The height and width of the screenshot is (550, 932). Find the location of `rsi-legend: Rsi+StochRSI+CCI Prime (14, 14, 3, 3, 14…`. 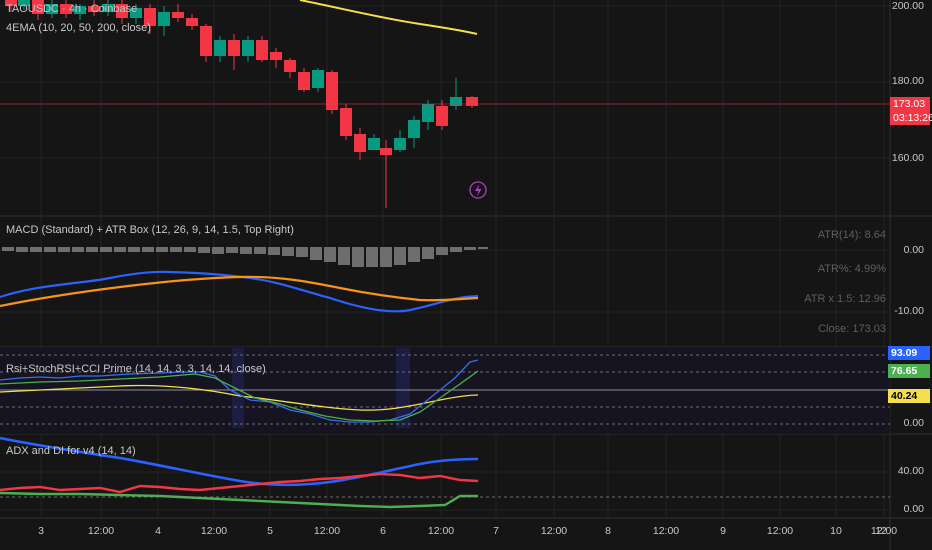

rsi-legend: Rsi+StochRSI+CCI Prime (14, 14, 3, 3, 14… is located at coordinates (136, 369).